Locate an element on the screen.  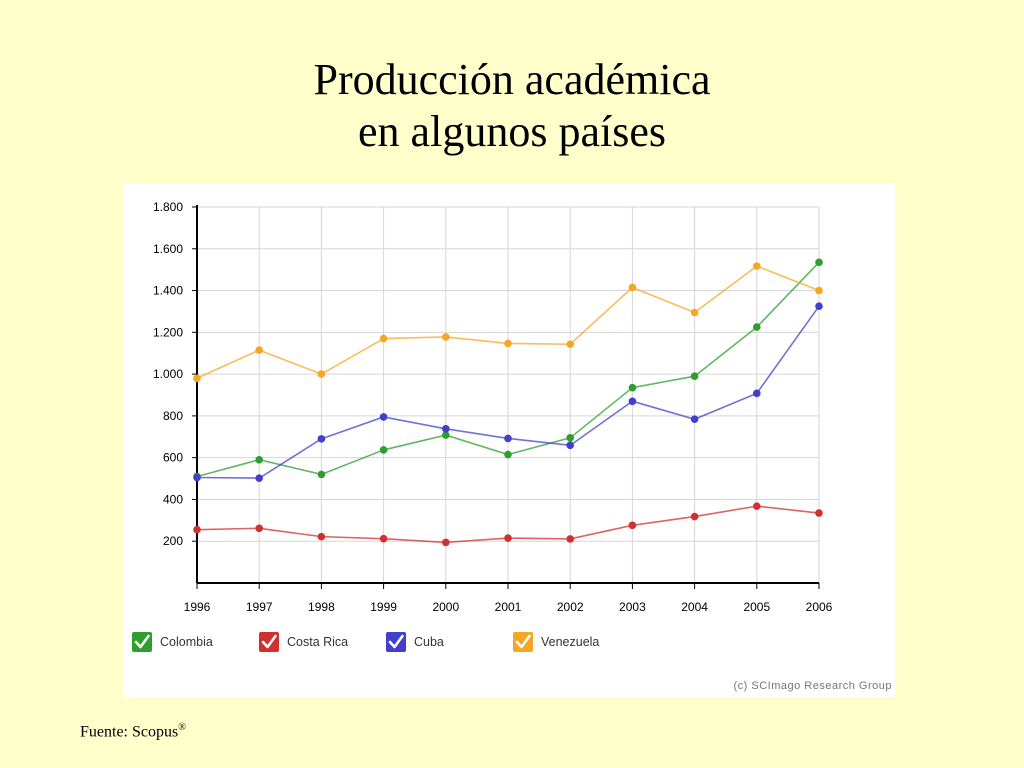
y-tick-label: 1.800 is located at coordinates (168, 207).